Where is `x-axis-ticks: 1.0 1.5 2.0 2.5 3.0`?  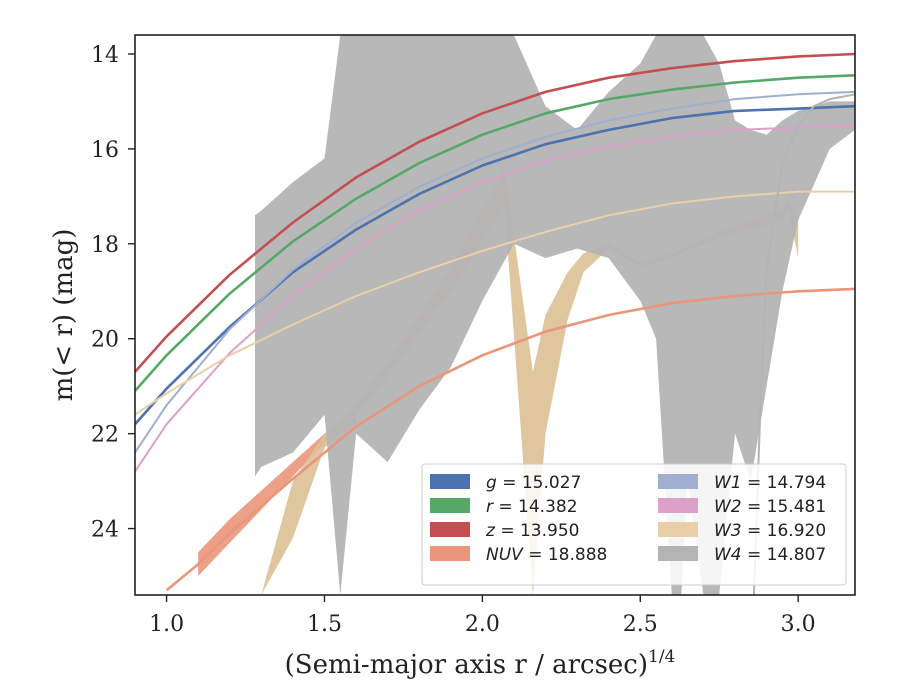
x-axis-ticks: 1.0 1.5 2.0 2.5 3.0 is located at coordinates (482, 616).